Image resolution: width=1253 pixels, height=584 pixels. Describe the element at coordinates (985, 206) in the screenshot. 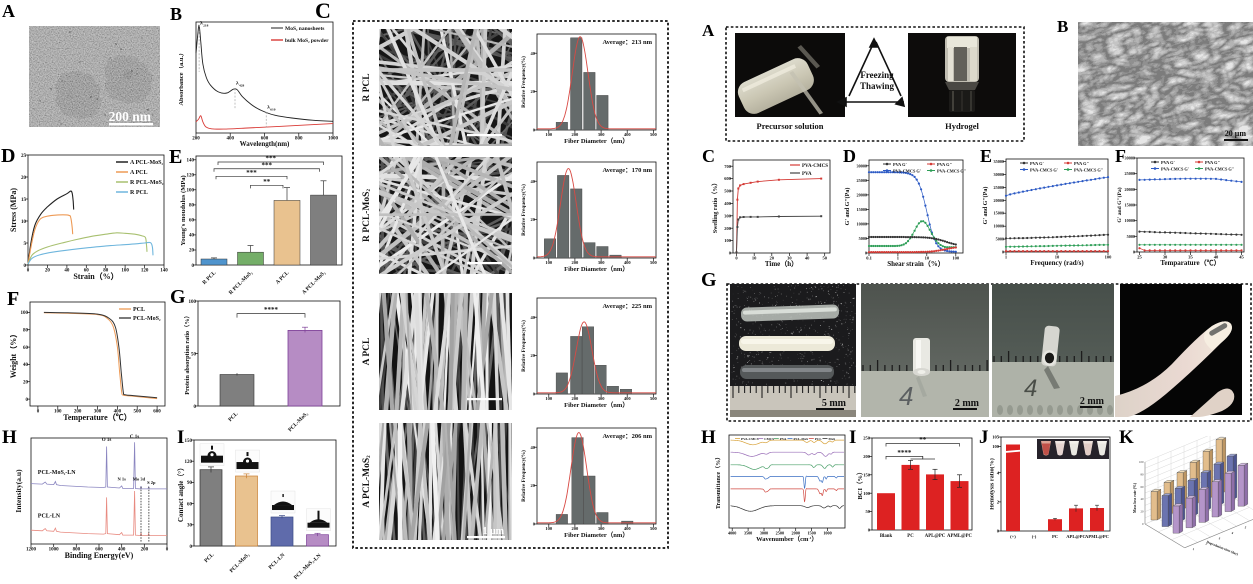

I see `svg-text: G' and G''(Pa)` at that location.